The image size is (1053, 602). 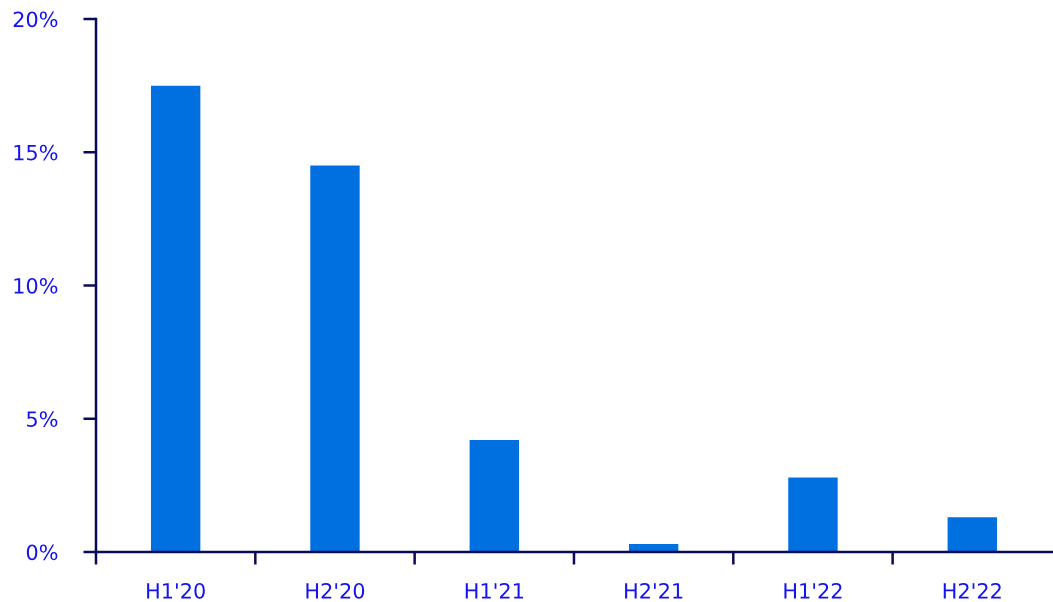 What do you see at coordinates (42, 419) in the screenshot?
I see `y-tick-label: 5%` at bounding box center [42, 419].